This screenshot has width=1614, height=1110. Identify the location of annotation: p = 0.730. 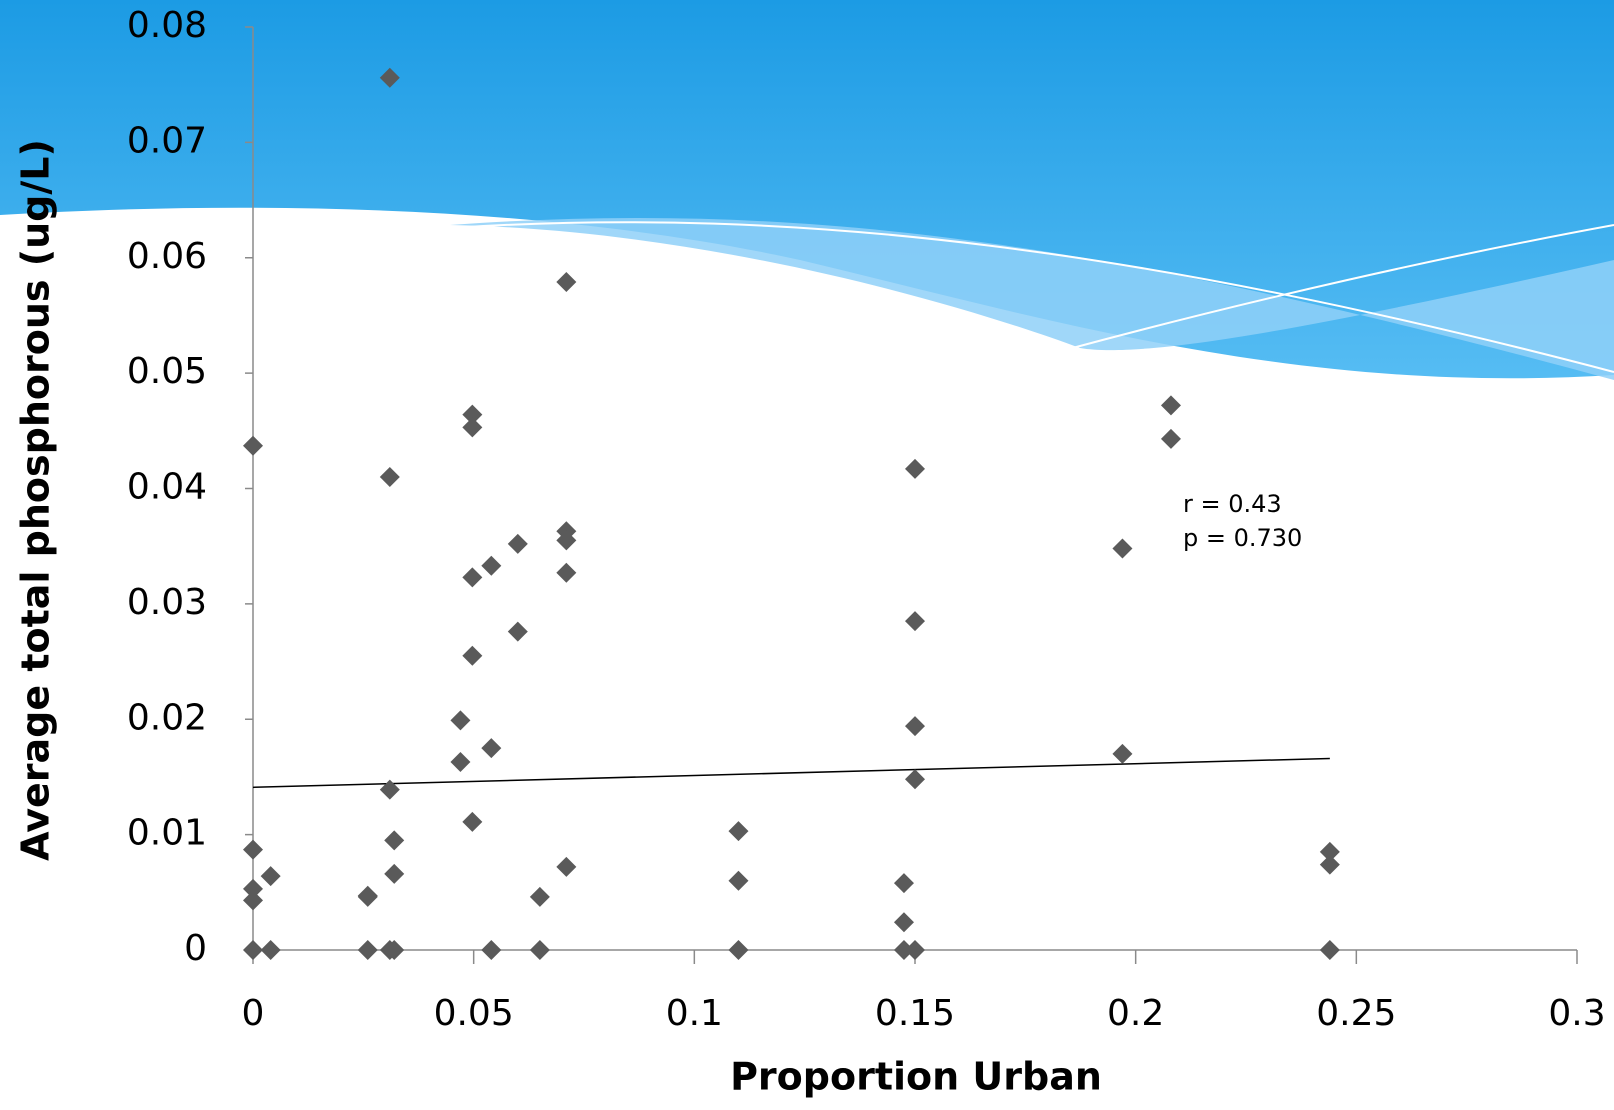
(1242, 538).